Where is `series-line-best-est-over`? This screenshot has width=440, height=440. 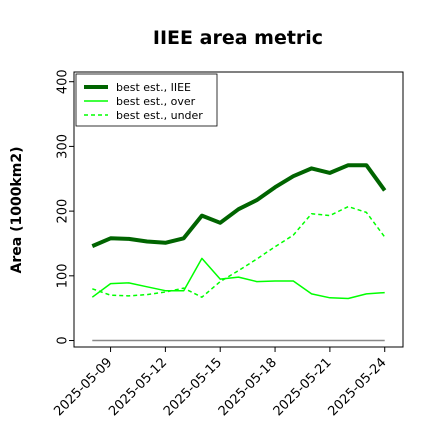
series-line-best-est-over is located at coordinates (238, 278).